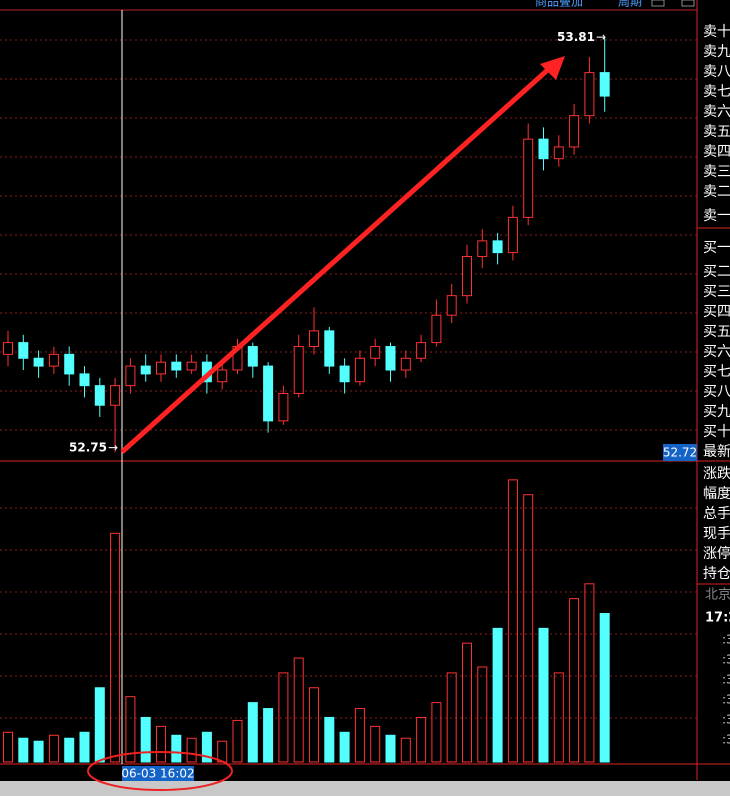 This screenshot has height=796, width=730. What do you see at coordinates (680, 452) in the screenshot?
I see `price-box` at bounding box center [680, 452].